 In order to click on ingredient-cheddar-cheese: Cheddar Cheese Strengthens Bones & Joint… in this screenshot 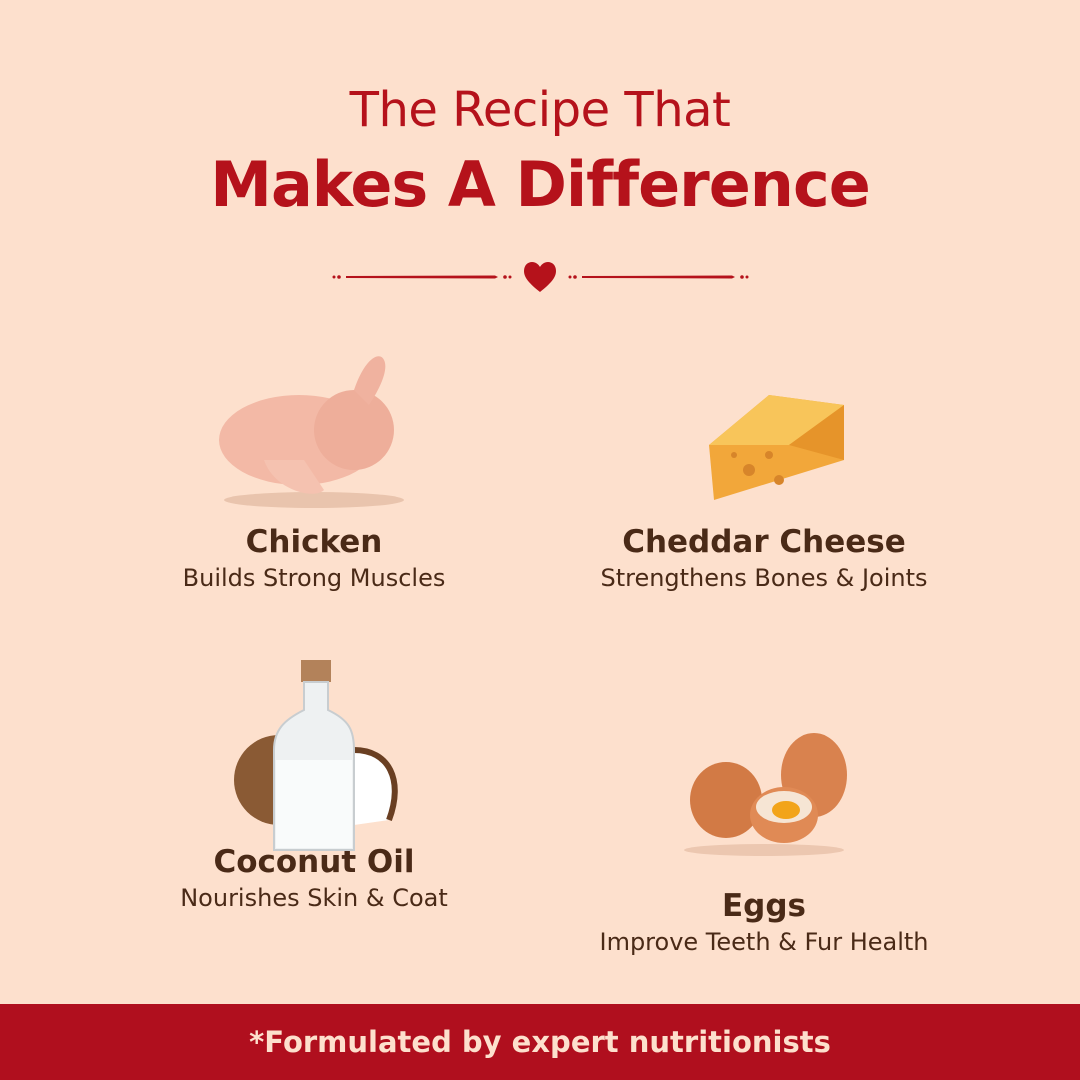, I will do `click(764, 471)`.